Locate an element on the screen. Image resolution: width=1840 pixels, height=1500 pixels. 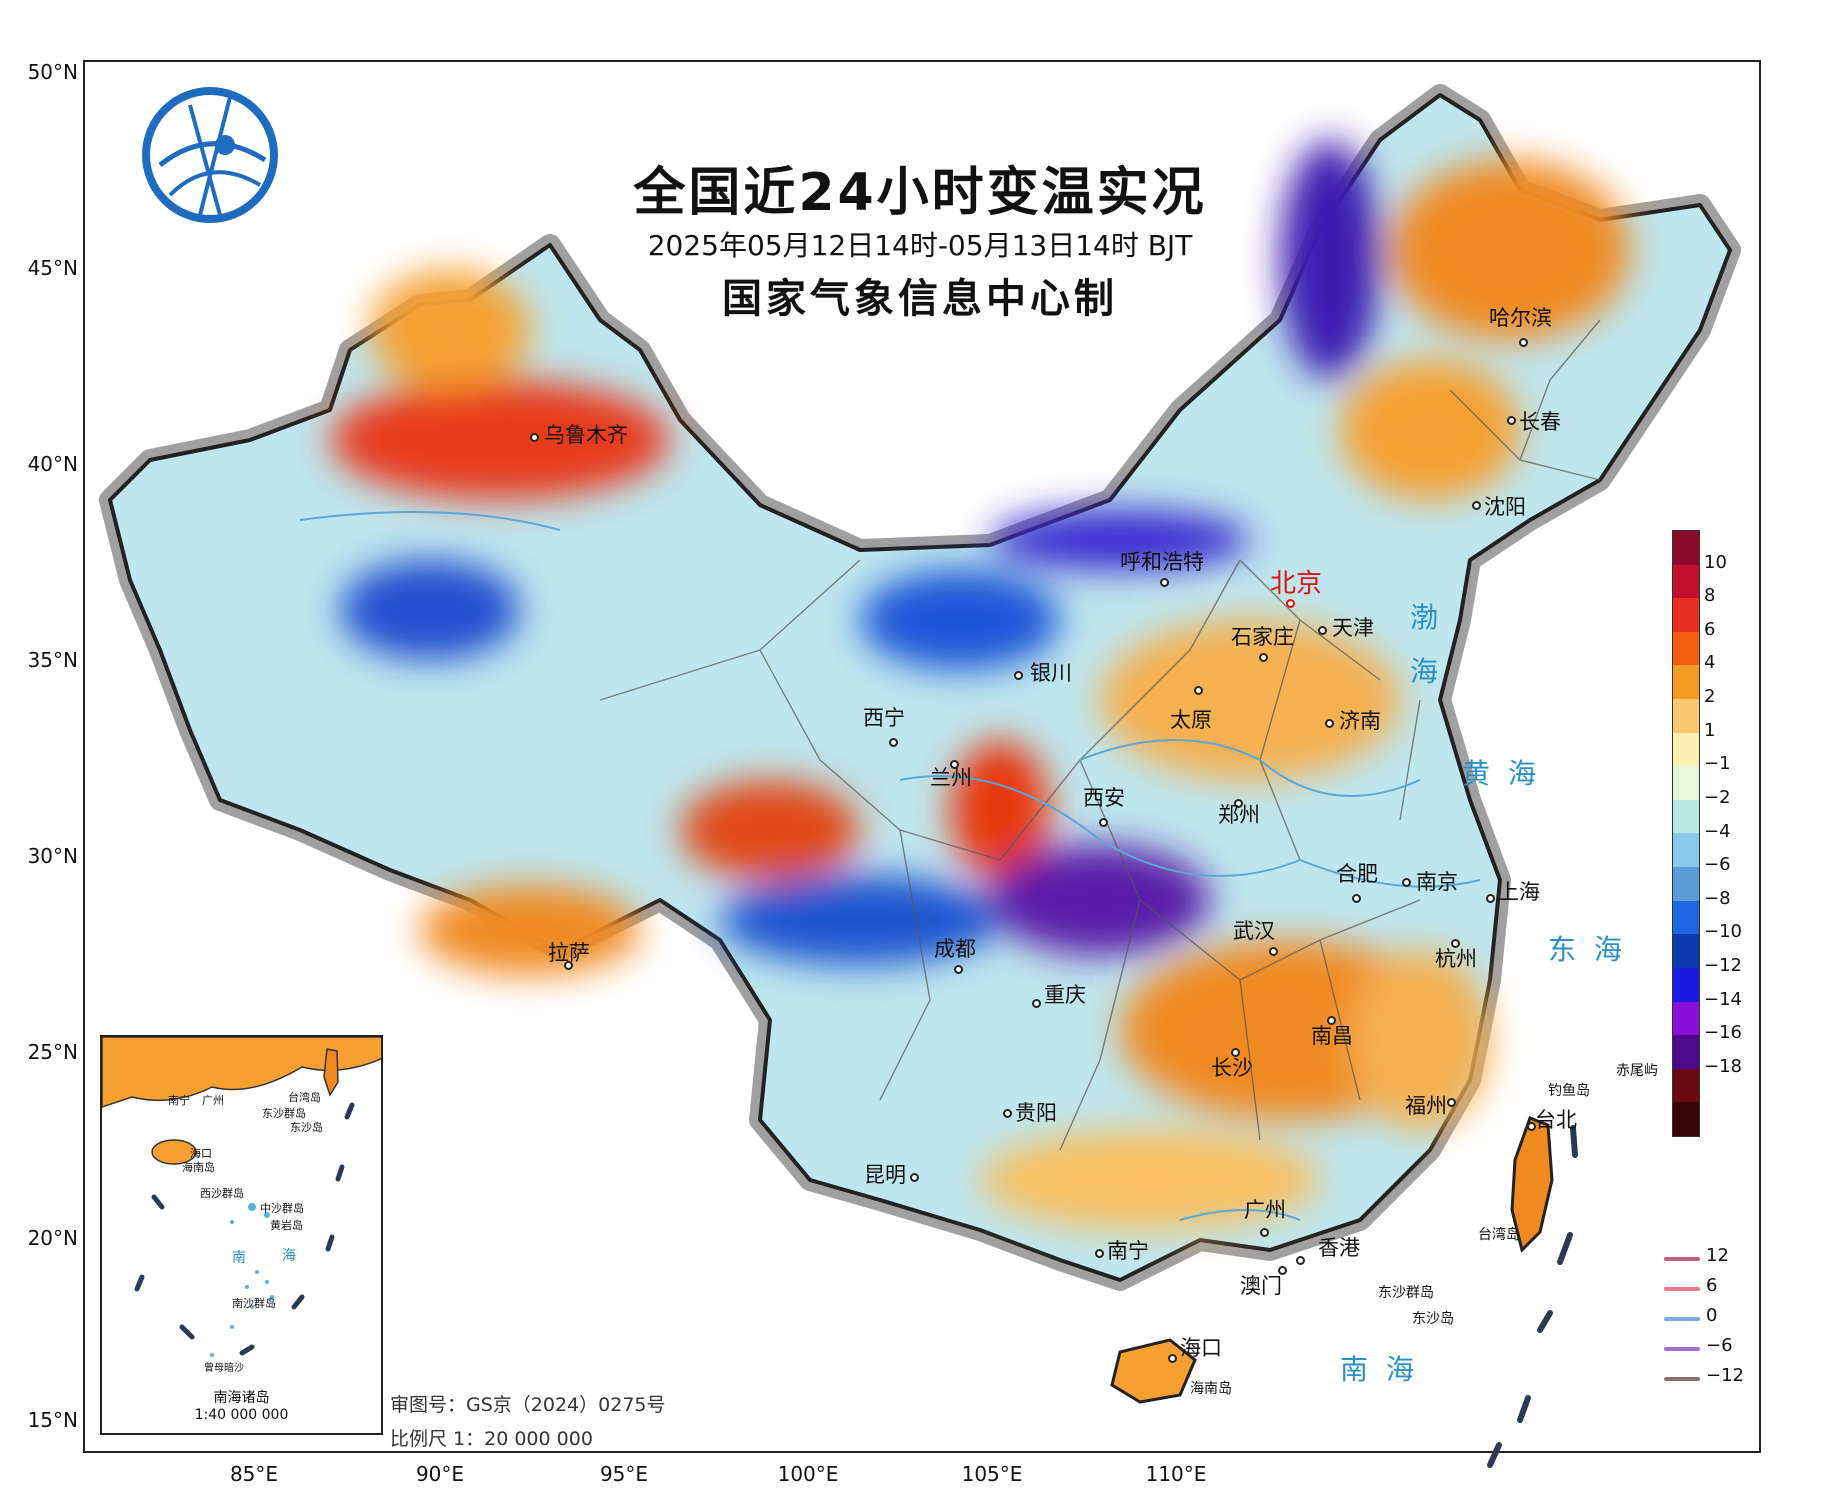
sea-label-huanghai: 黄海 is located at coordinates (1508, 773).